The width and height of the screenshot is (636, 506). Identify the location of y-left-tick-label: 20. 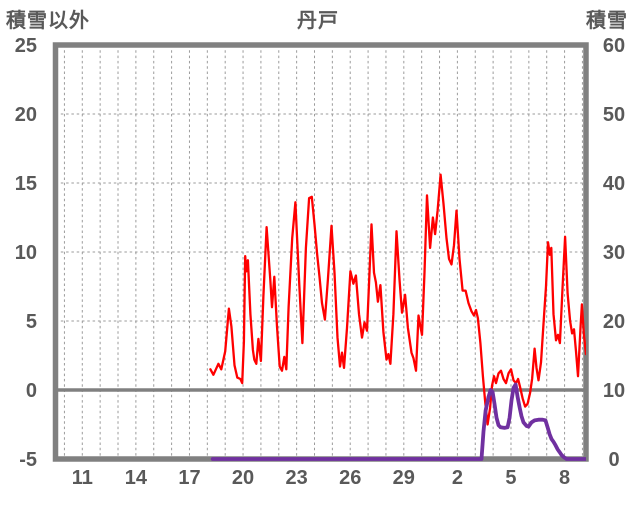
(26, 115).